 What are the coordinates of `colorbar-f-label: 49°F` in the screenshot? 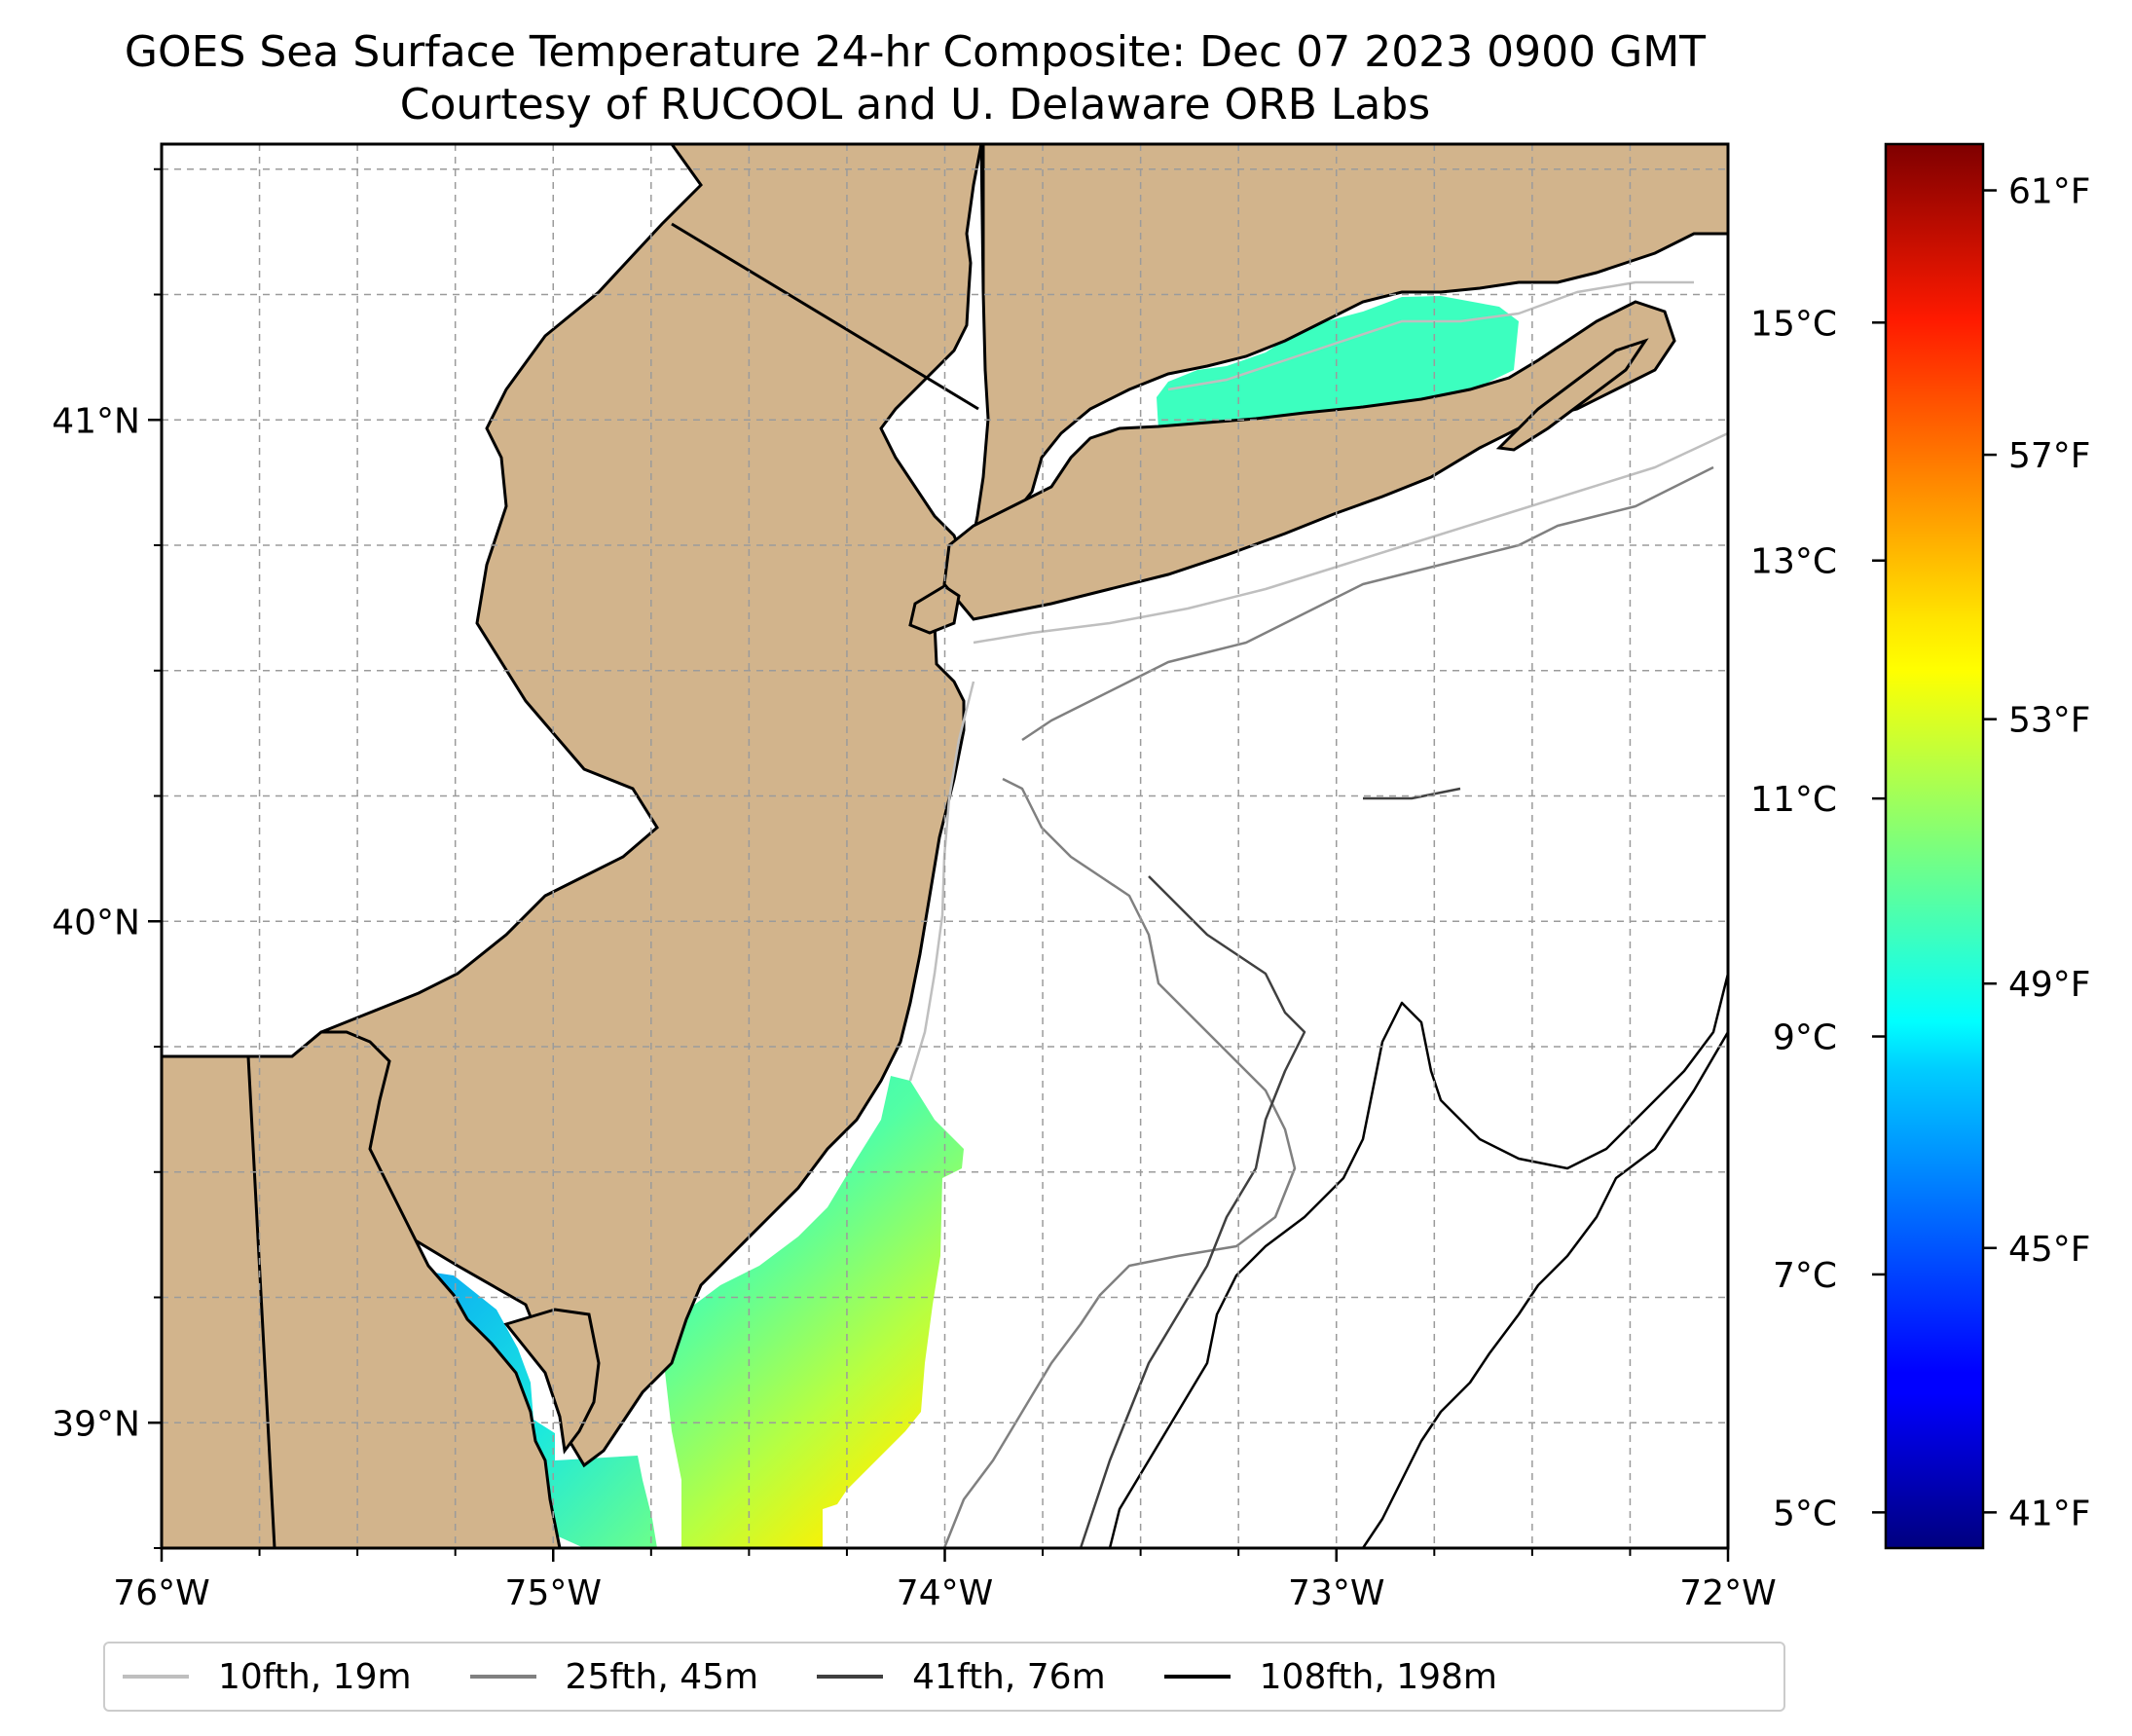 It's located at (2049, 985).